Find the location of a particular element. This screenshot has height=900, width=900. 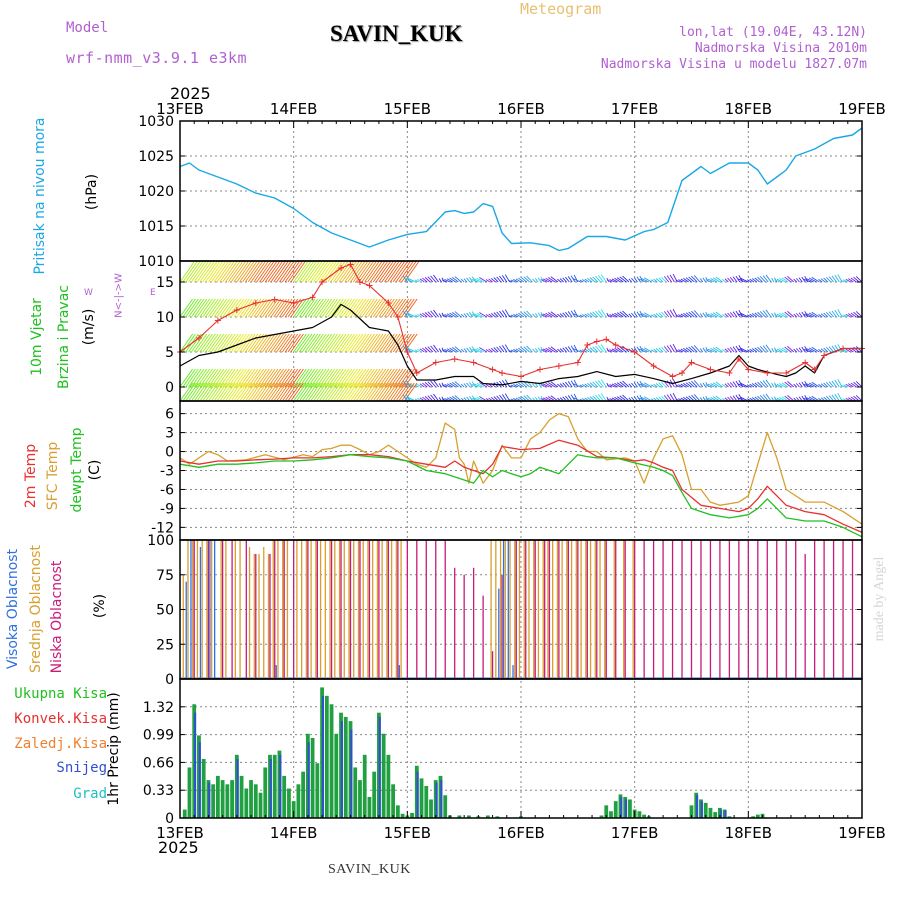

x-tick-label-bottom: 18FEB is located at coordinates (748, 833).